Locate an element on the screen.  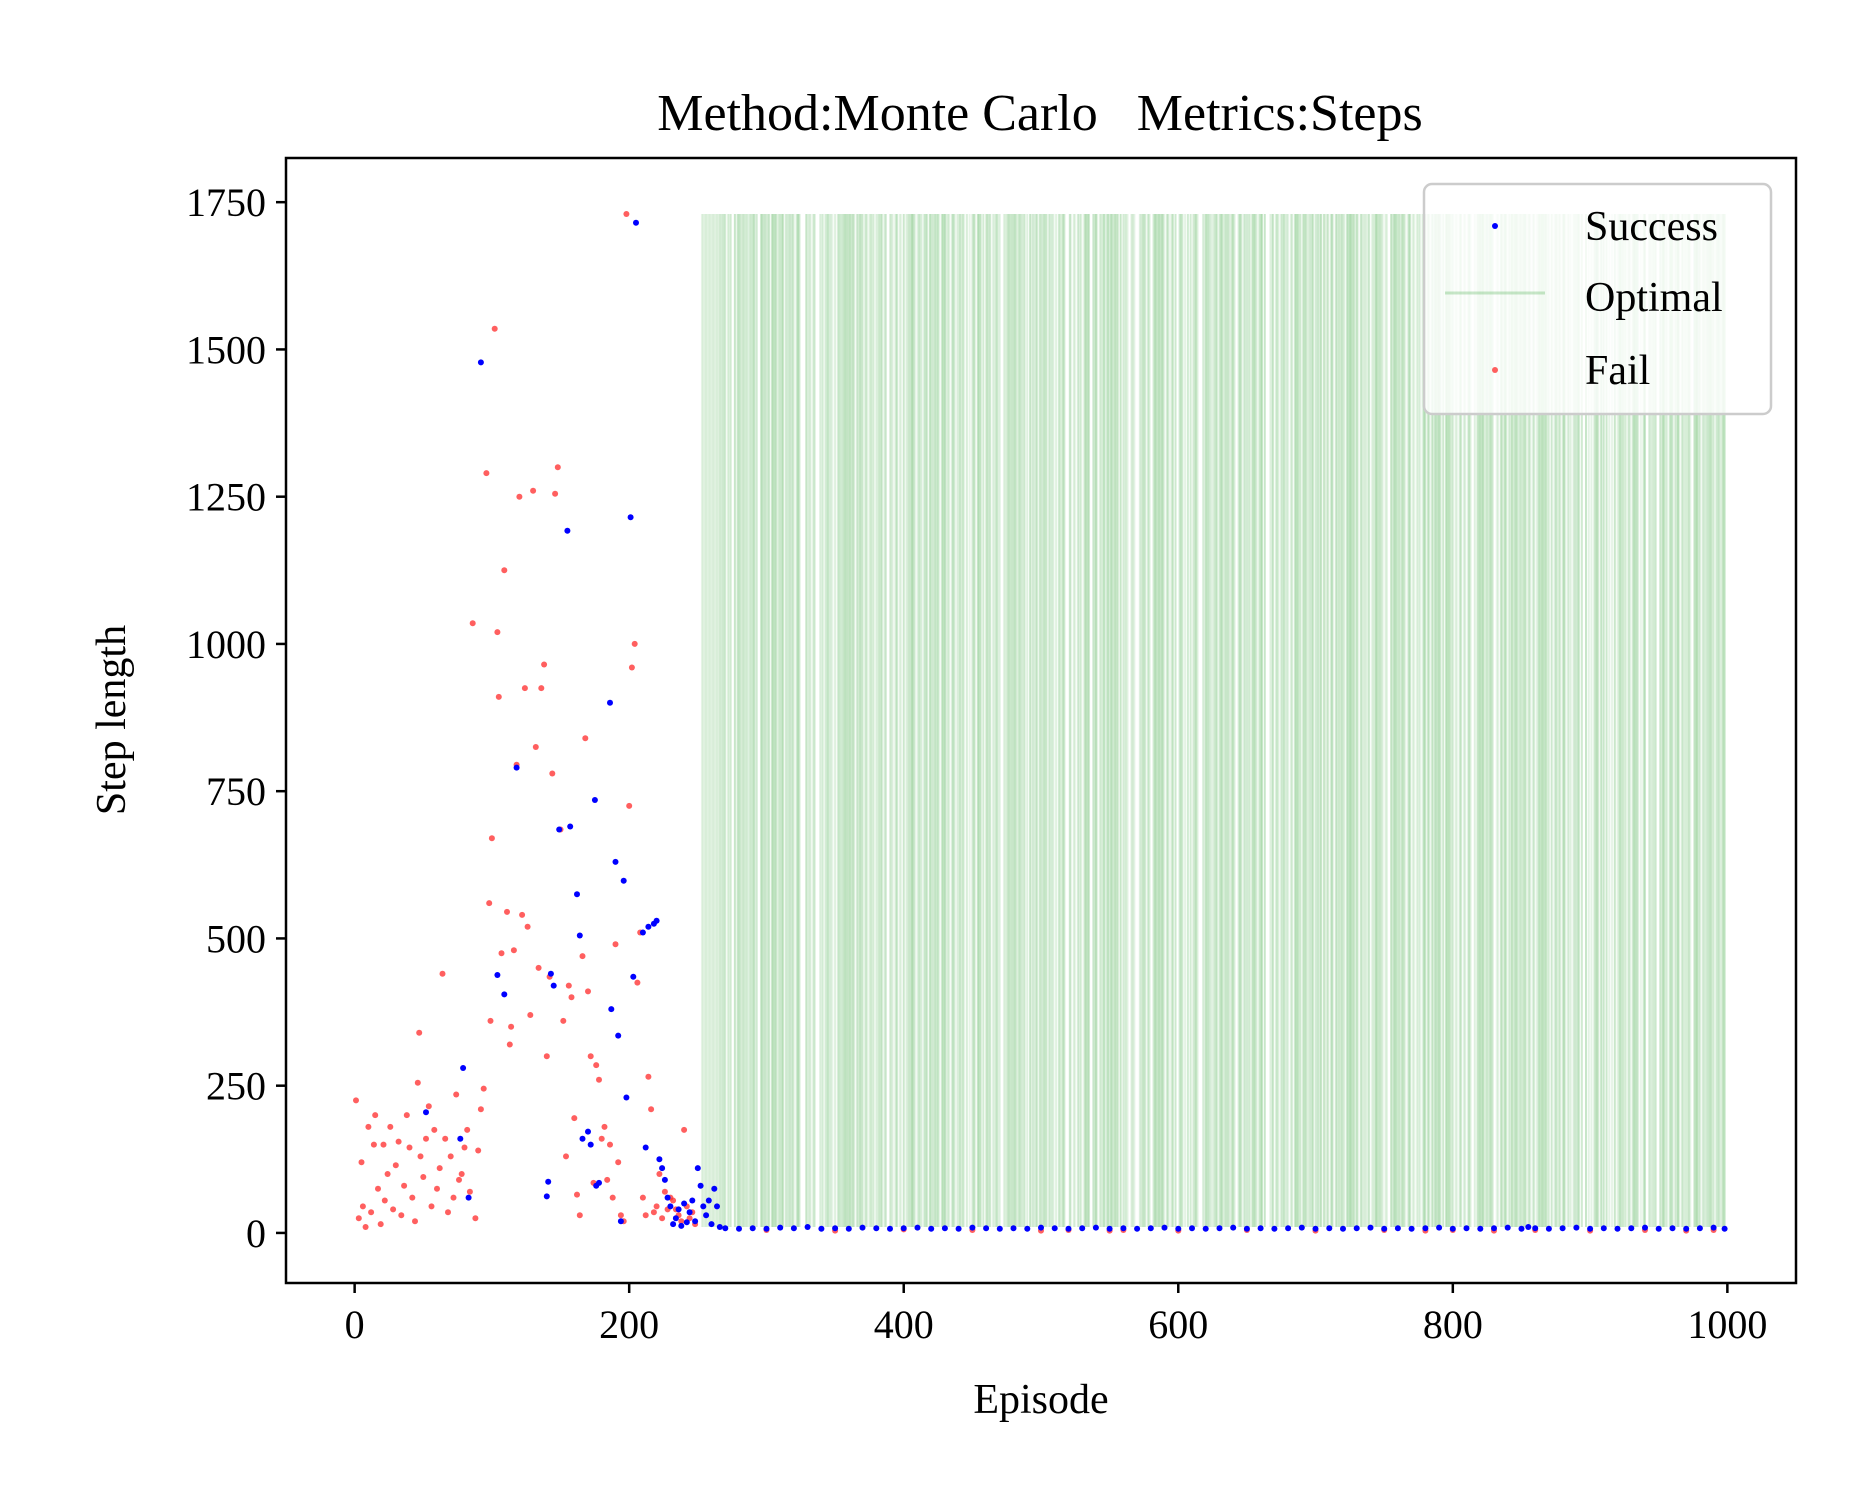
x-tick-label: 0 is located at coordinates (355, 1324).